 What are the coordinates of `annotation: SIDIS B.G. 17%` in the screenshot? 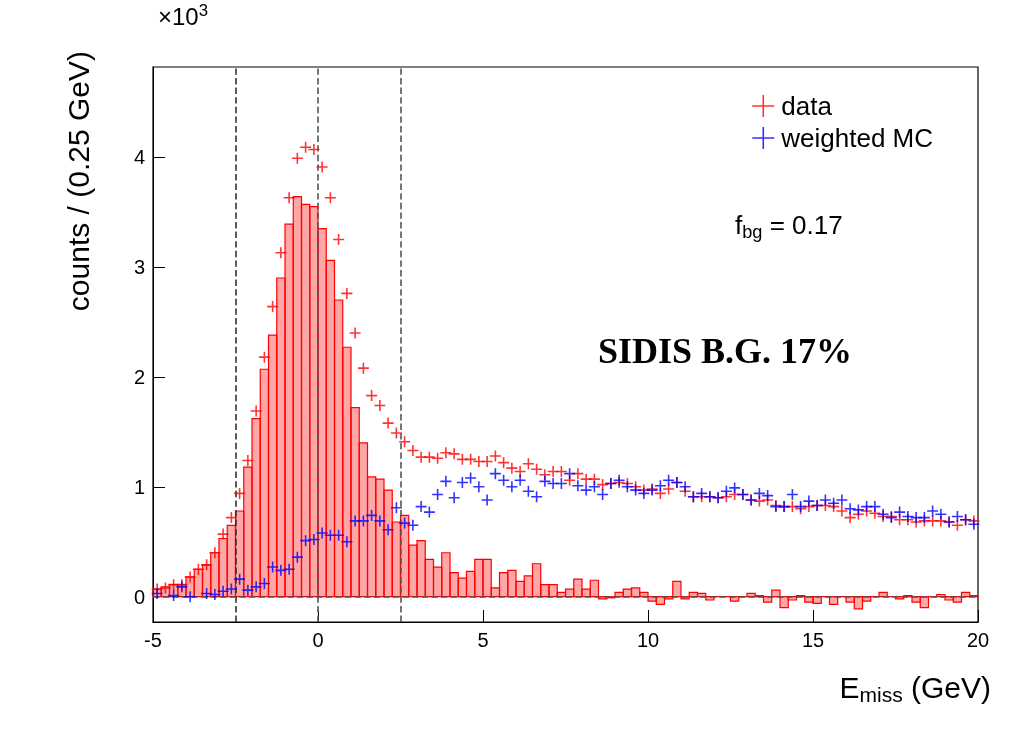 It's located at (725, 351).